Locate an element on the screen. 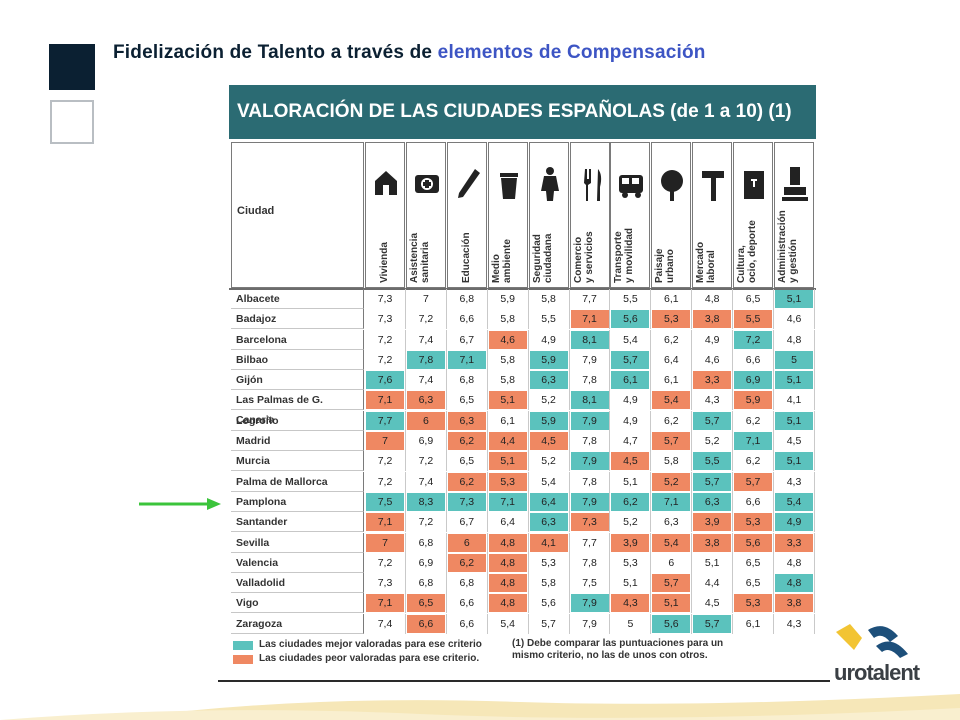  score-cell: 5,9 is located at coordinates (753, 400).